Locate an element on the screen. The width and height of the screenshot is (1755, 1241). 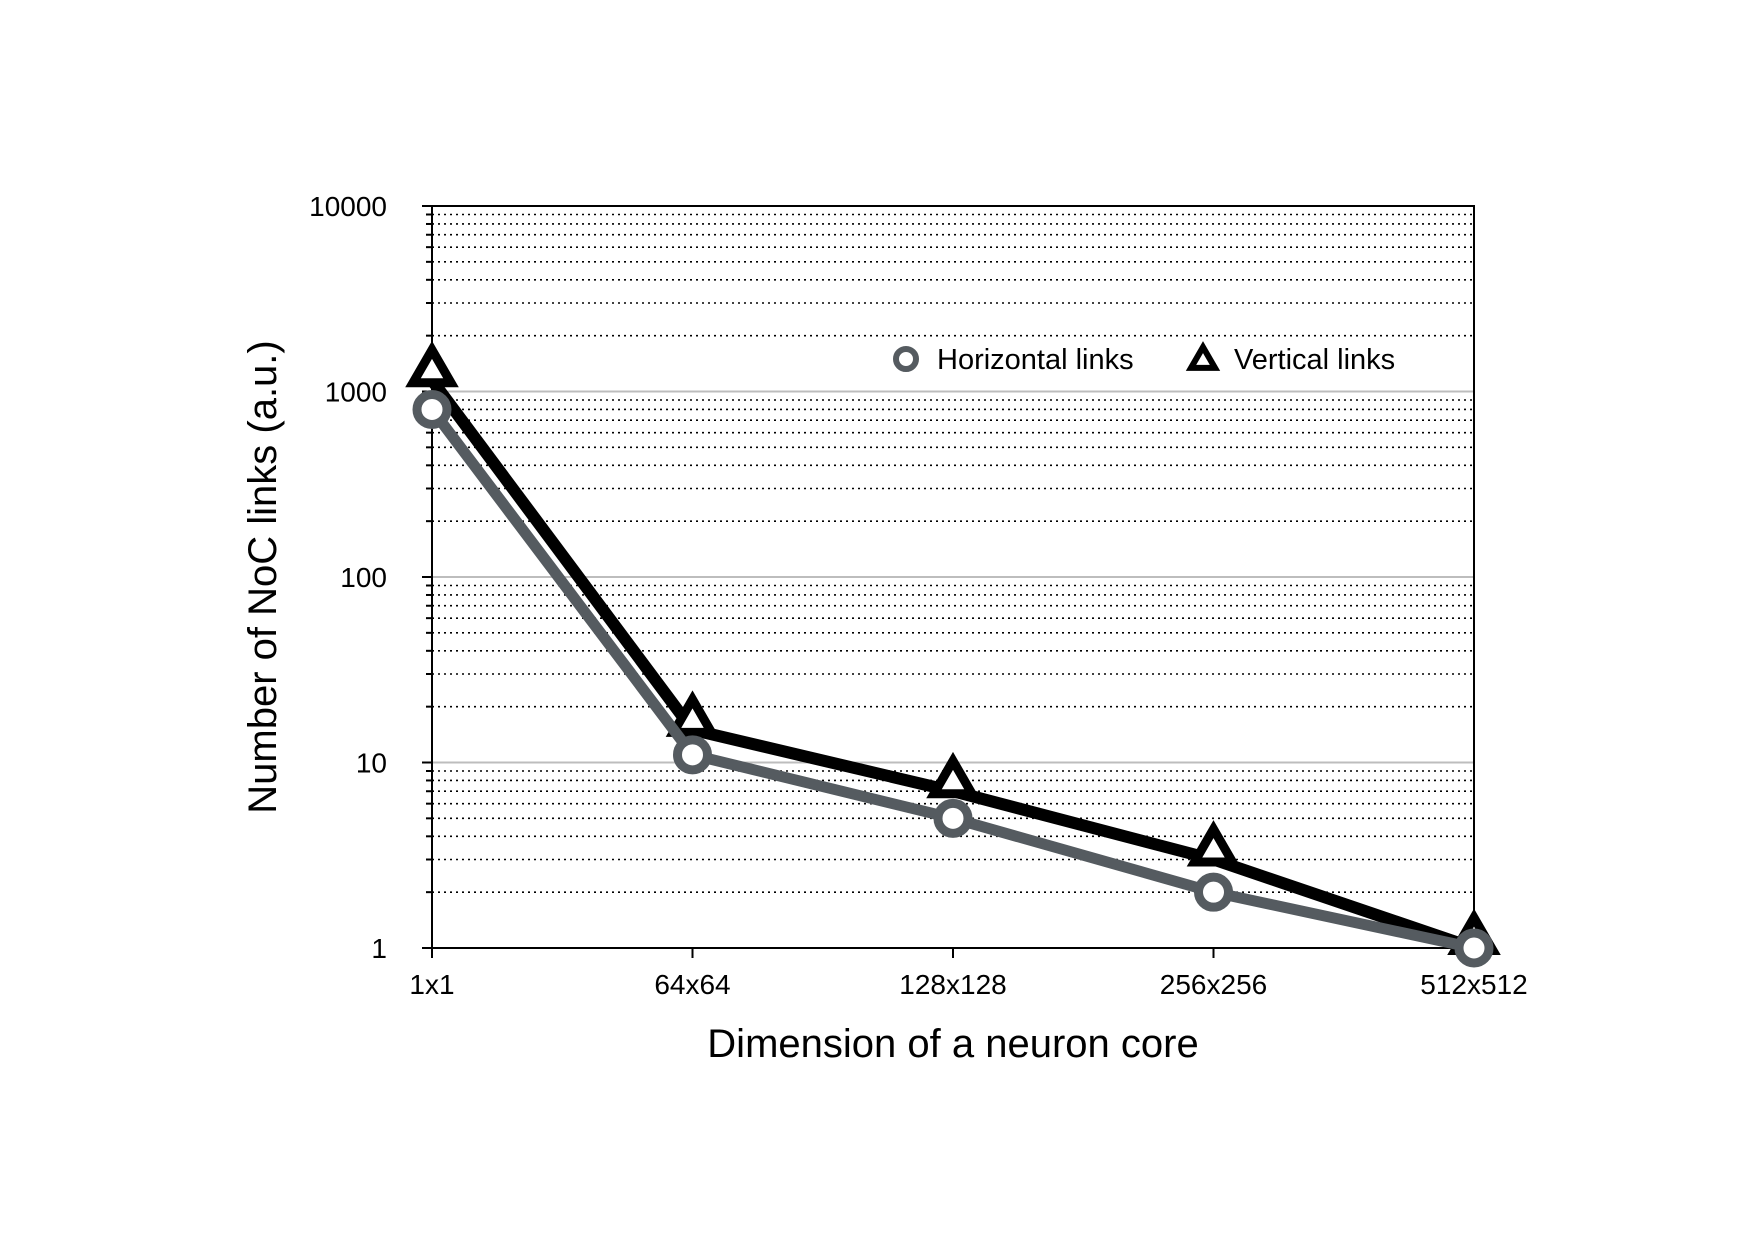
y-tick-label: 10 is located at coordinates (371, 763).